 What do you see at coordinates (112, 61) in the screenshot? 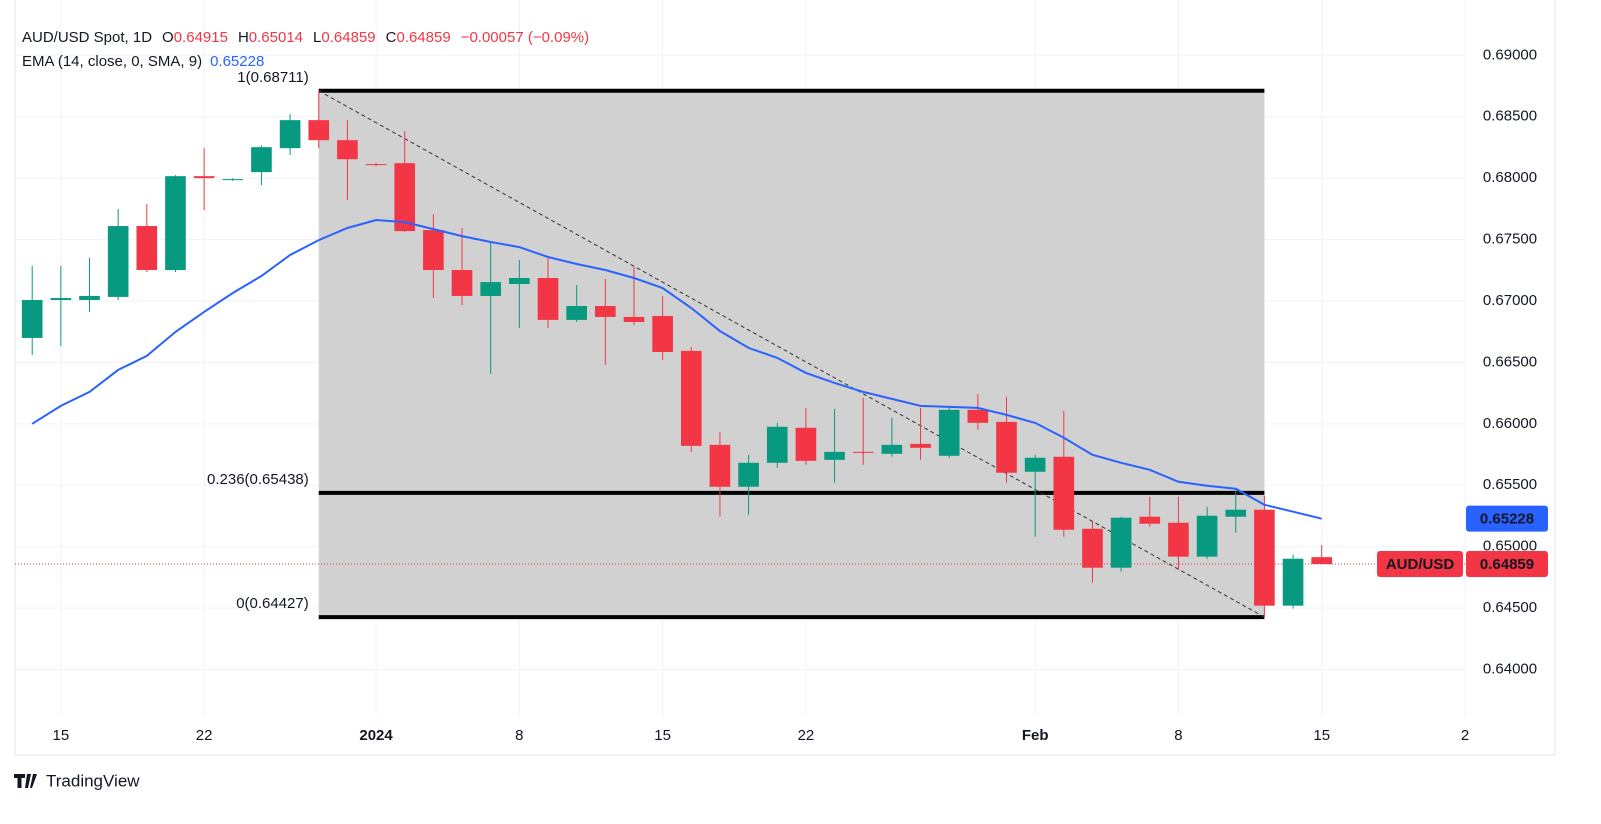
I see `ema-name: EMA (14, close, 0, SMA, 9)` at bounding box center [112, 61].